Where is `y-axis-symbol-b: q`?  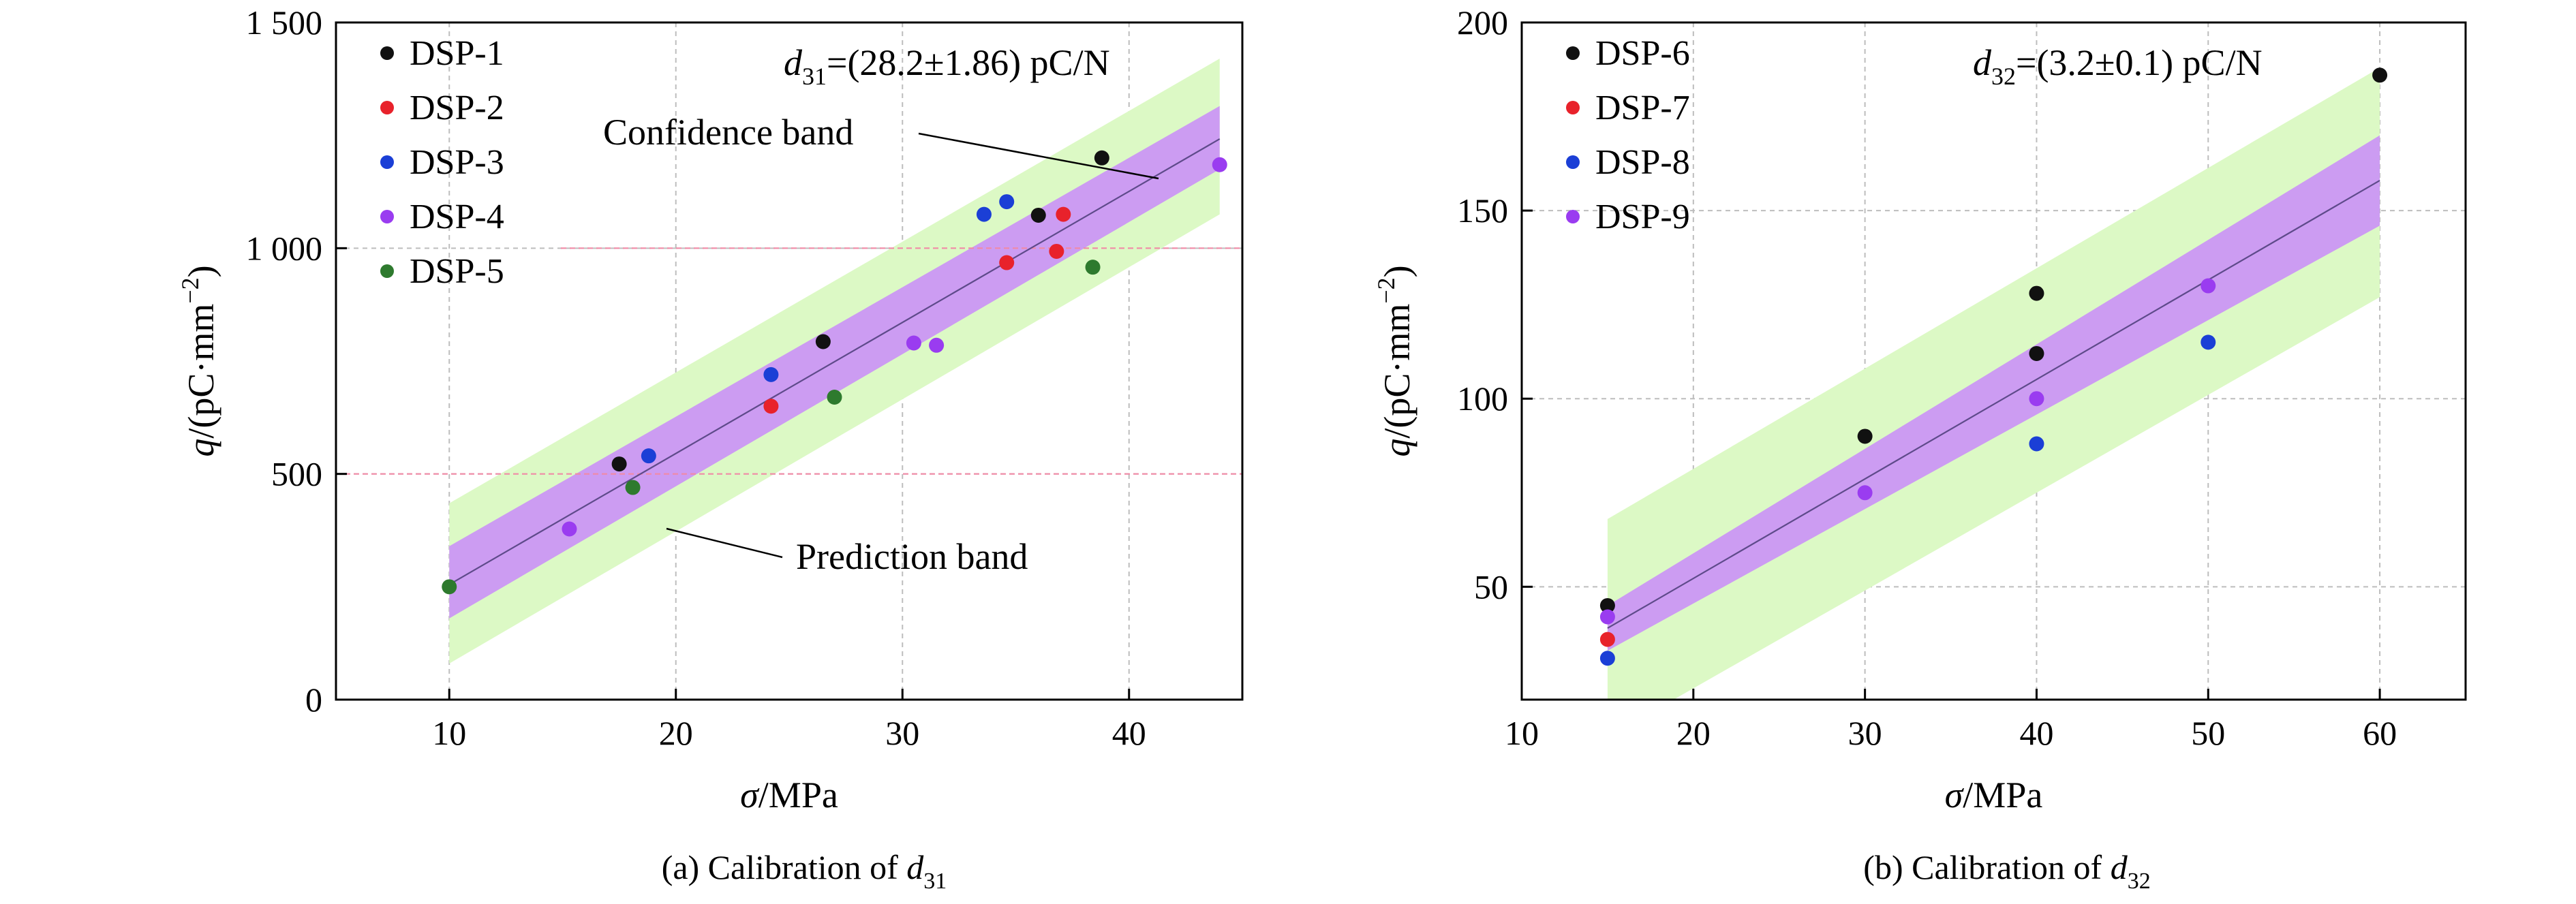 y-axis-symbol-b: q is located at coordinates (1397, 448).